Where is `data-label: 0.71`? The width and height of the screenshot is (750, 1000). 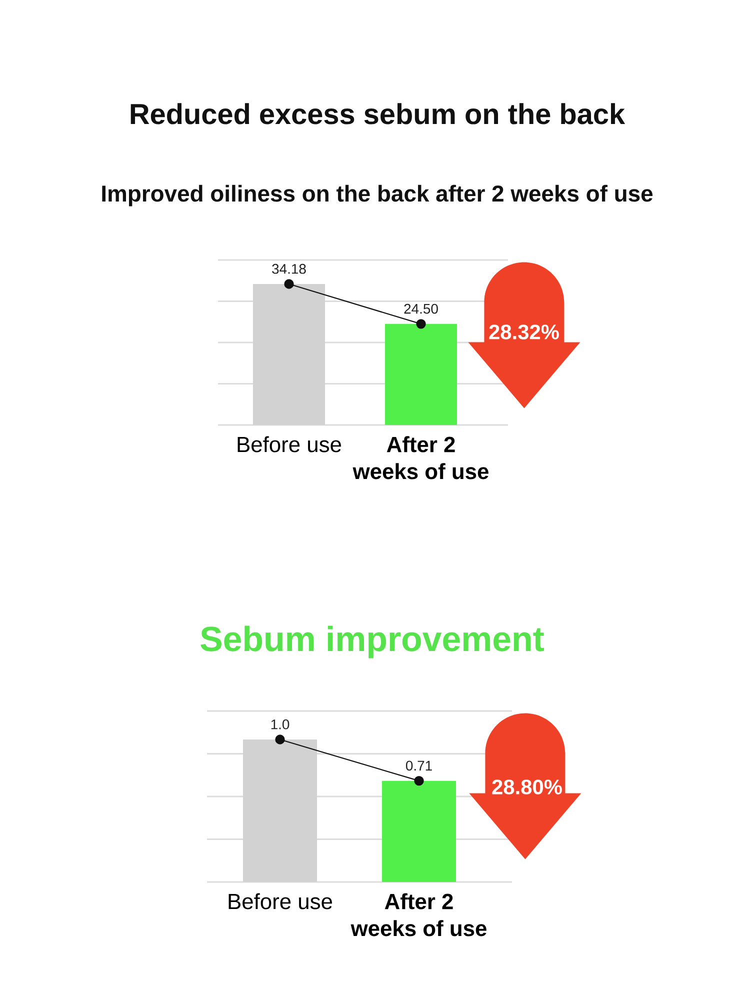 data-label: 0.71 is located at coordinates (419, 765).